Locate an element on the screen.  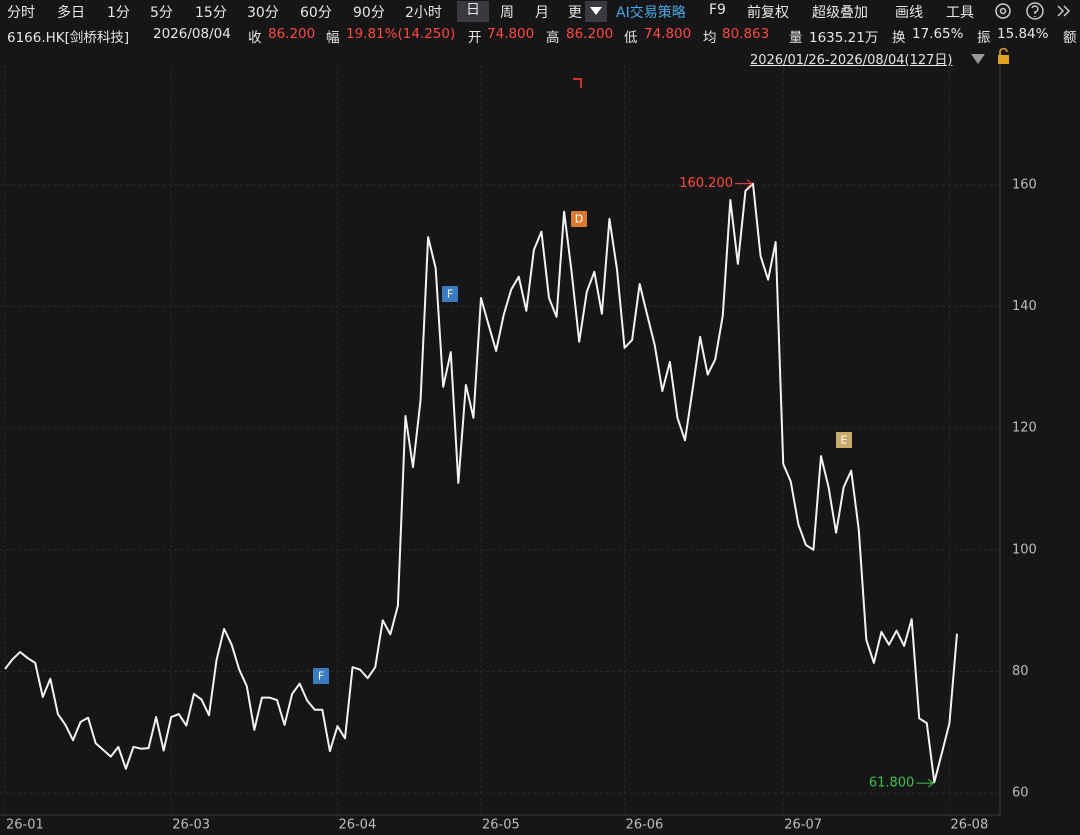
field-label: 收 is located at coordinates (255, 37).